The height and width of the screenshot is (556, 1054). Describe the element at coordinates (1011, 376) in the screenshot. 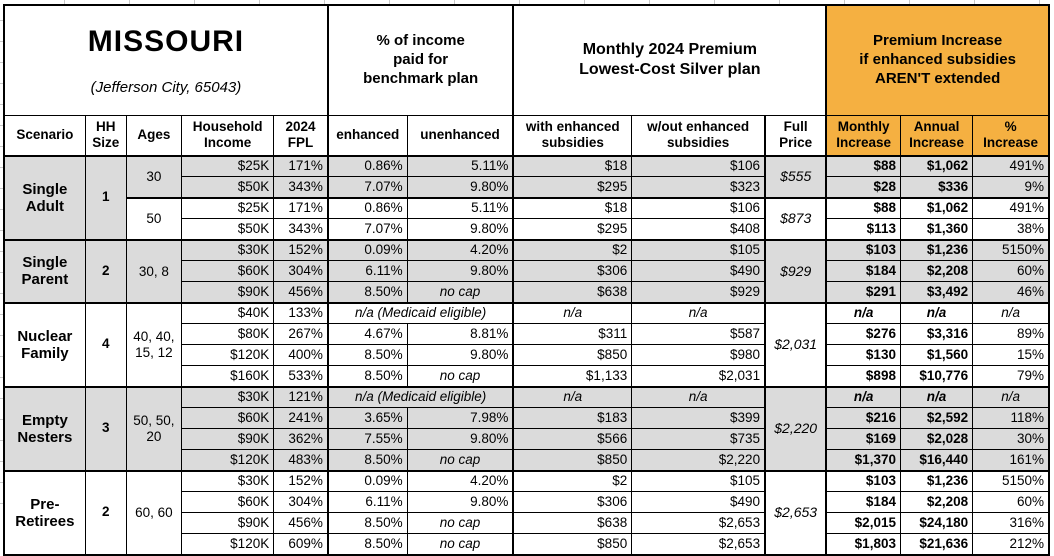

I see `cell-pct-increase: 79%` at that location.